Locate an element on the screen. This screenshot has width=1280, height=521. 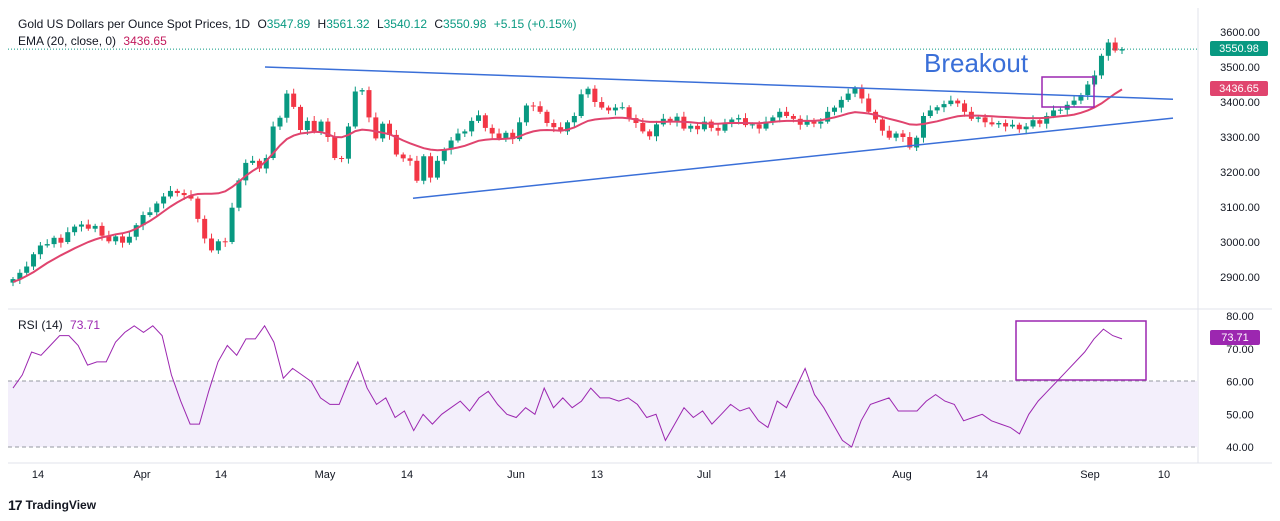
rsi-band is located at coordinates (603, 414).